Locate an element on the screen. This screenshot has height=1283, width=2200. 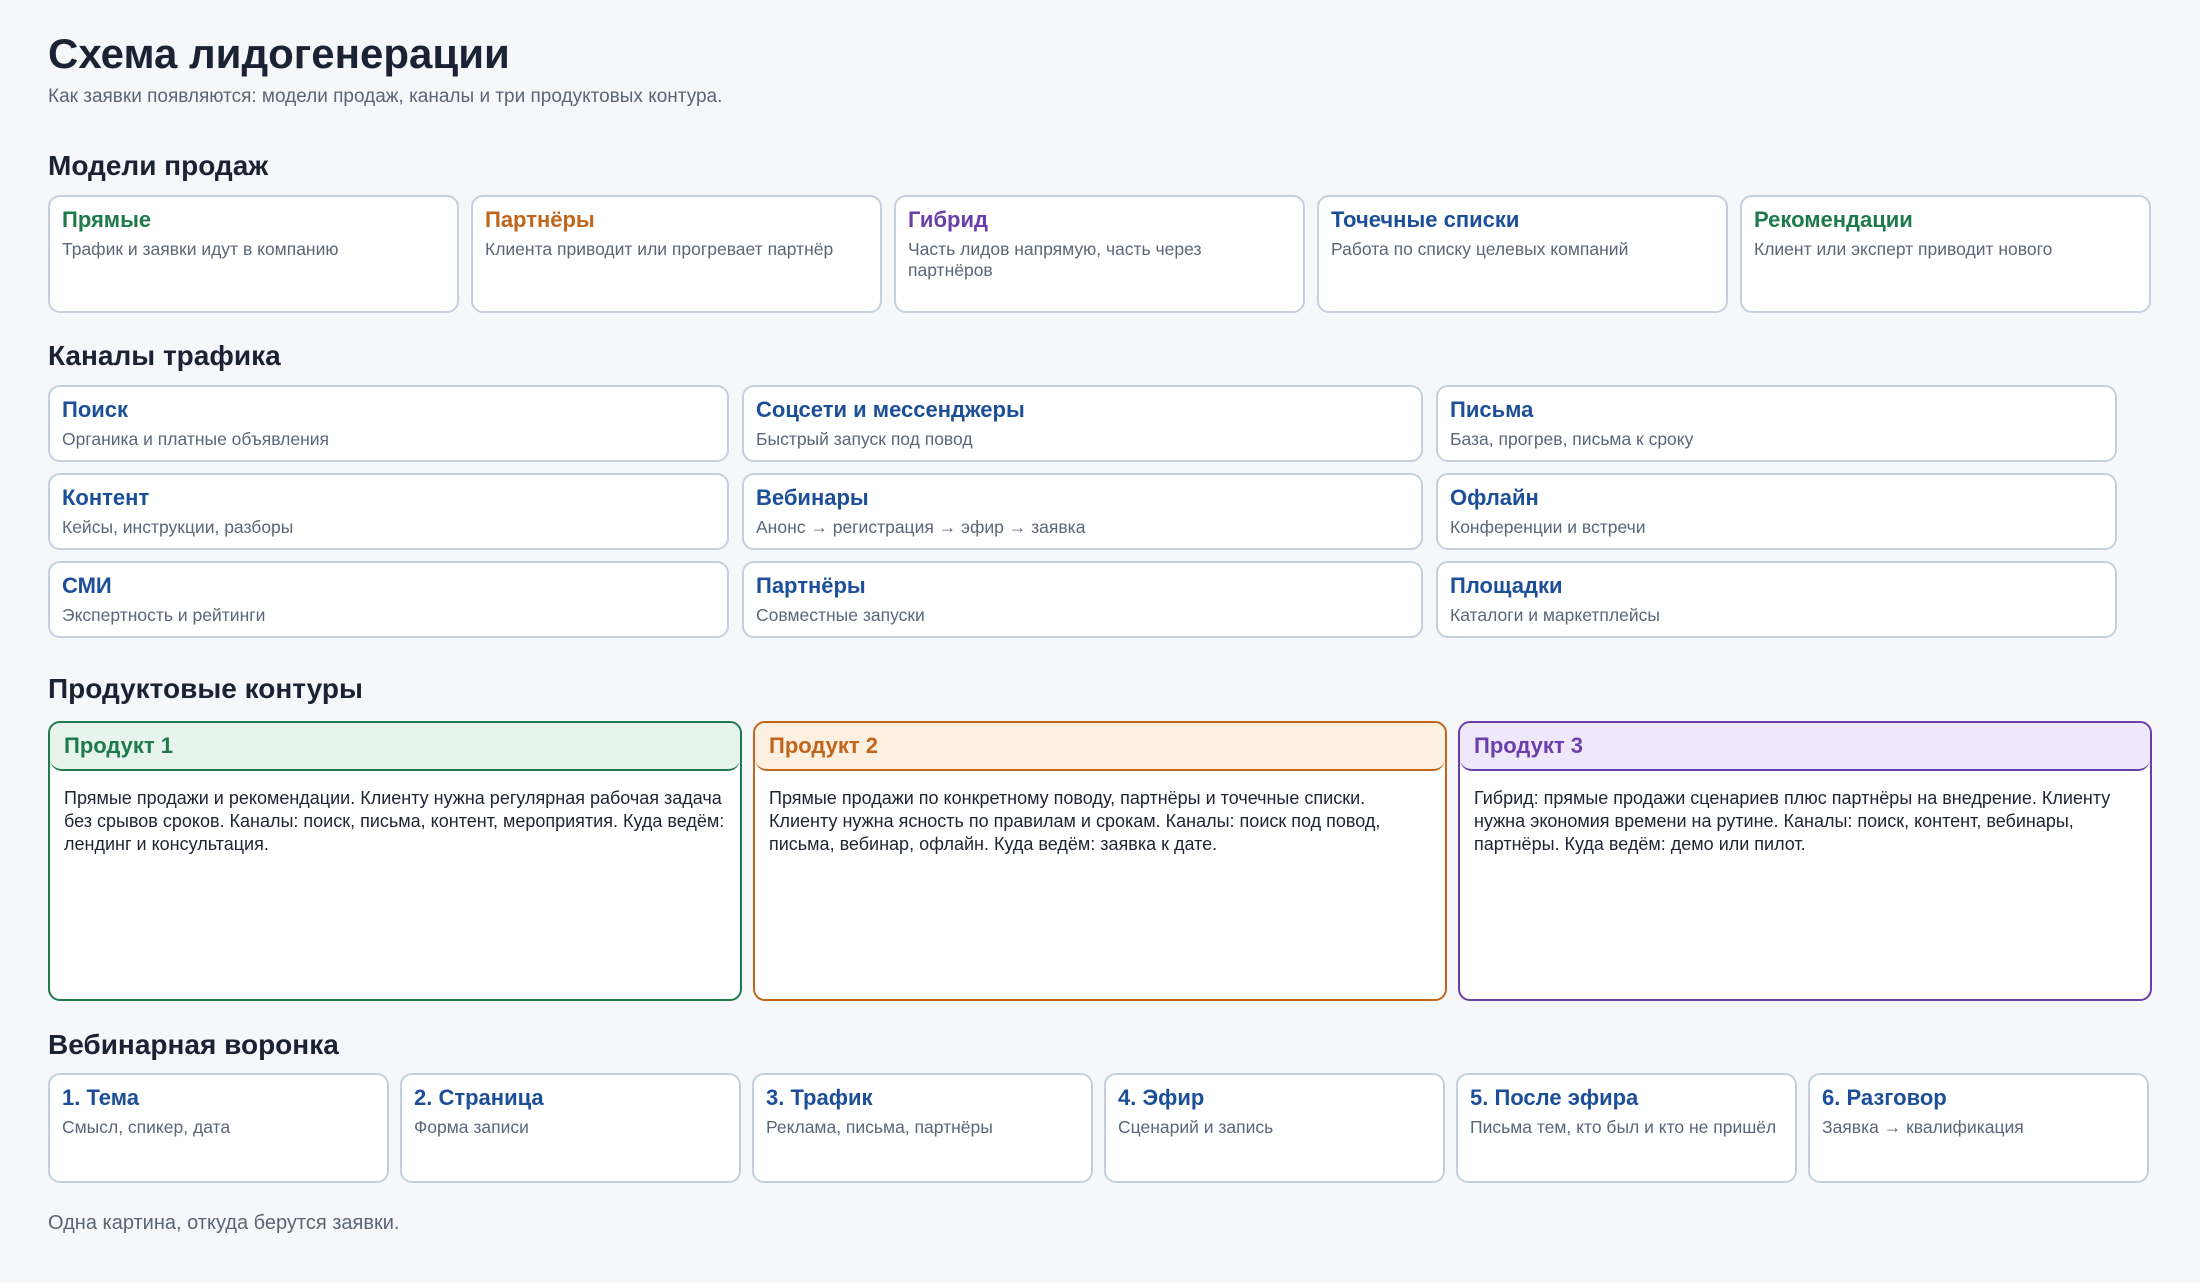
funnel-step: 3. Трафик Реклама, письма, партнёры is located at coordinates (922, 1128).